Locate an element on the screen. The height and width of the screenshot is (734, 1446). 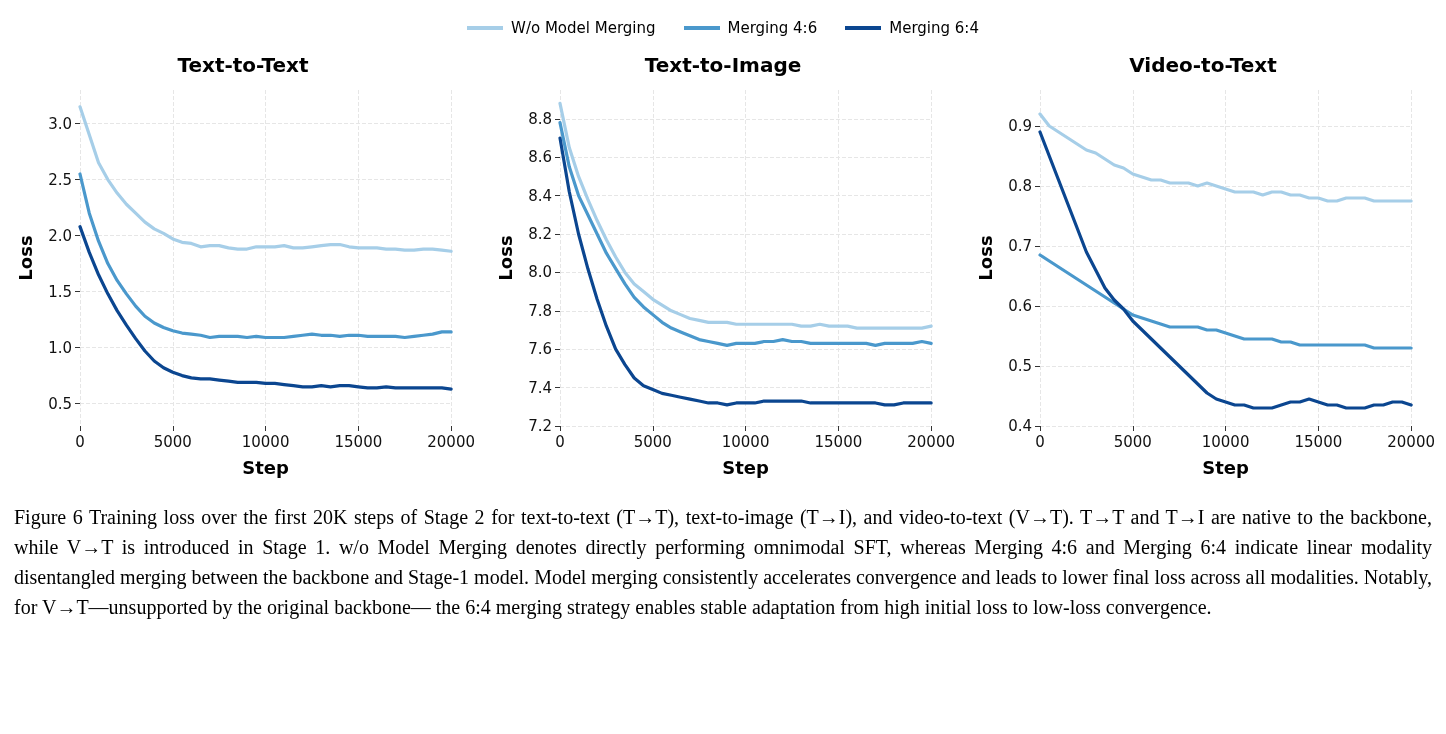
y-tick-label: 7.4 is located at coordinates (540, 387).